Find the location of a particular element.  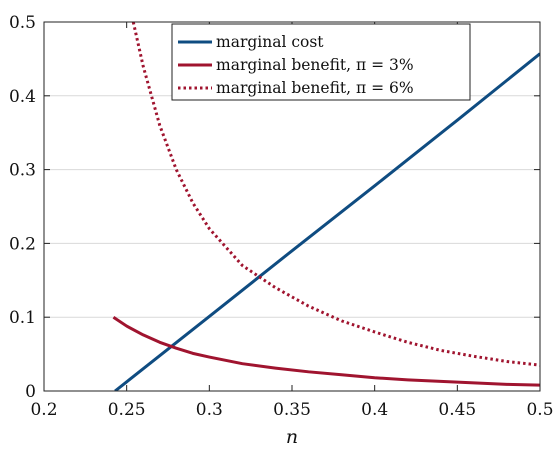

legend-label-0: marginal cost is located at coordinates (270, 42).